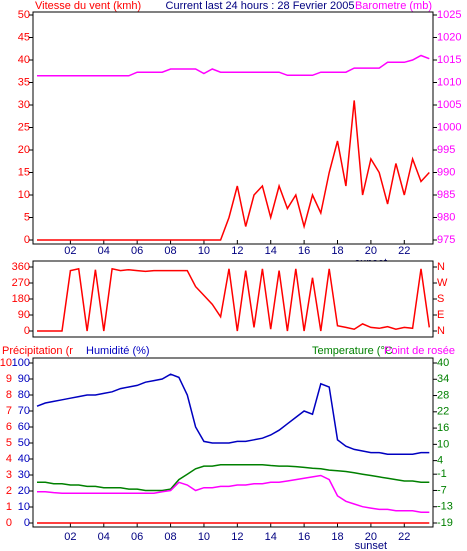 This screenshot has height=551, width=467. What do you see at coordinates (352, 351) in the screenshot?
I see `series-label: Temperature (°C` at bounding box center [352, 351].